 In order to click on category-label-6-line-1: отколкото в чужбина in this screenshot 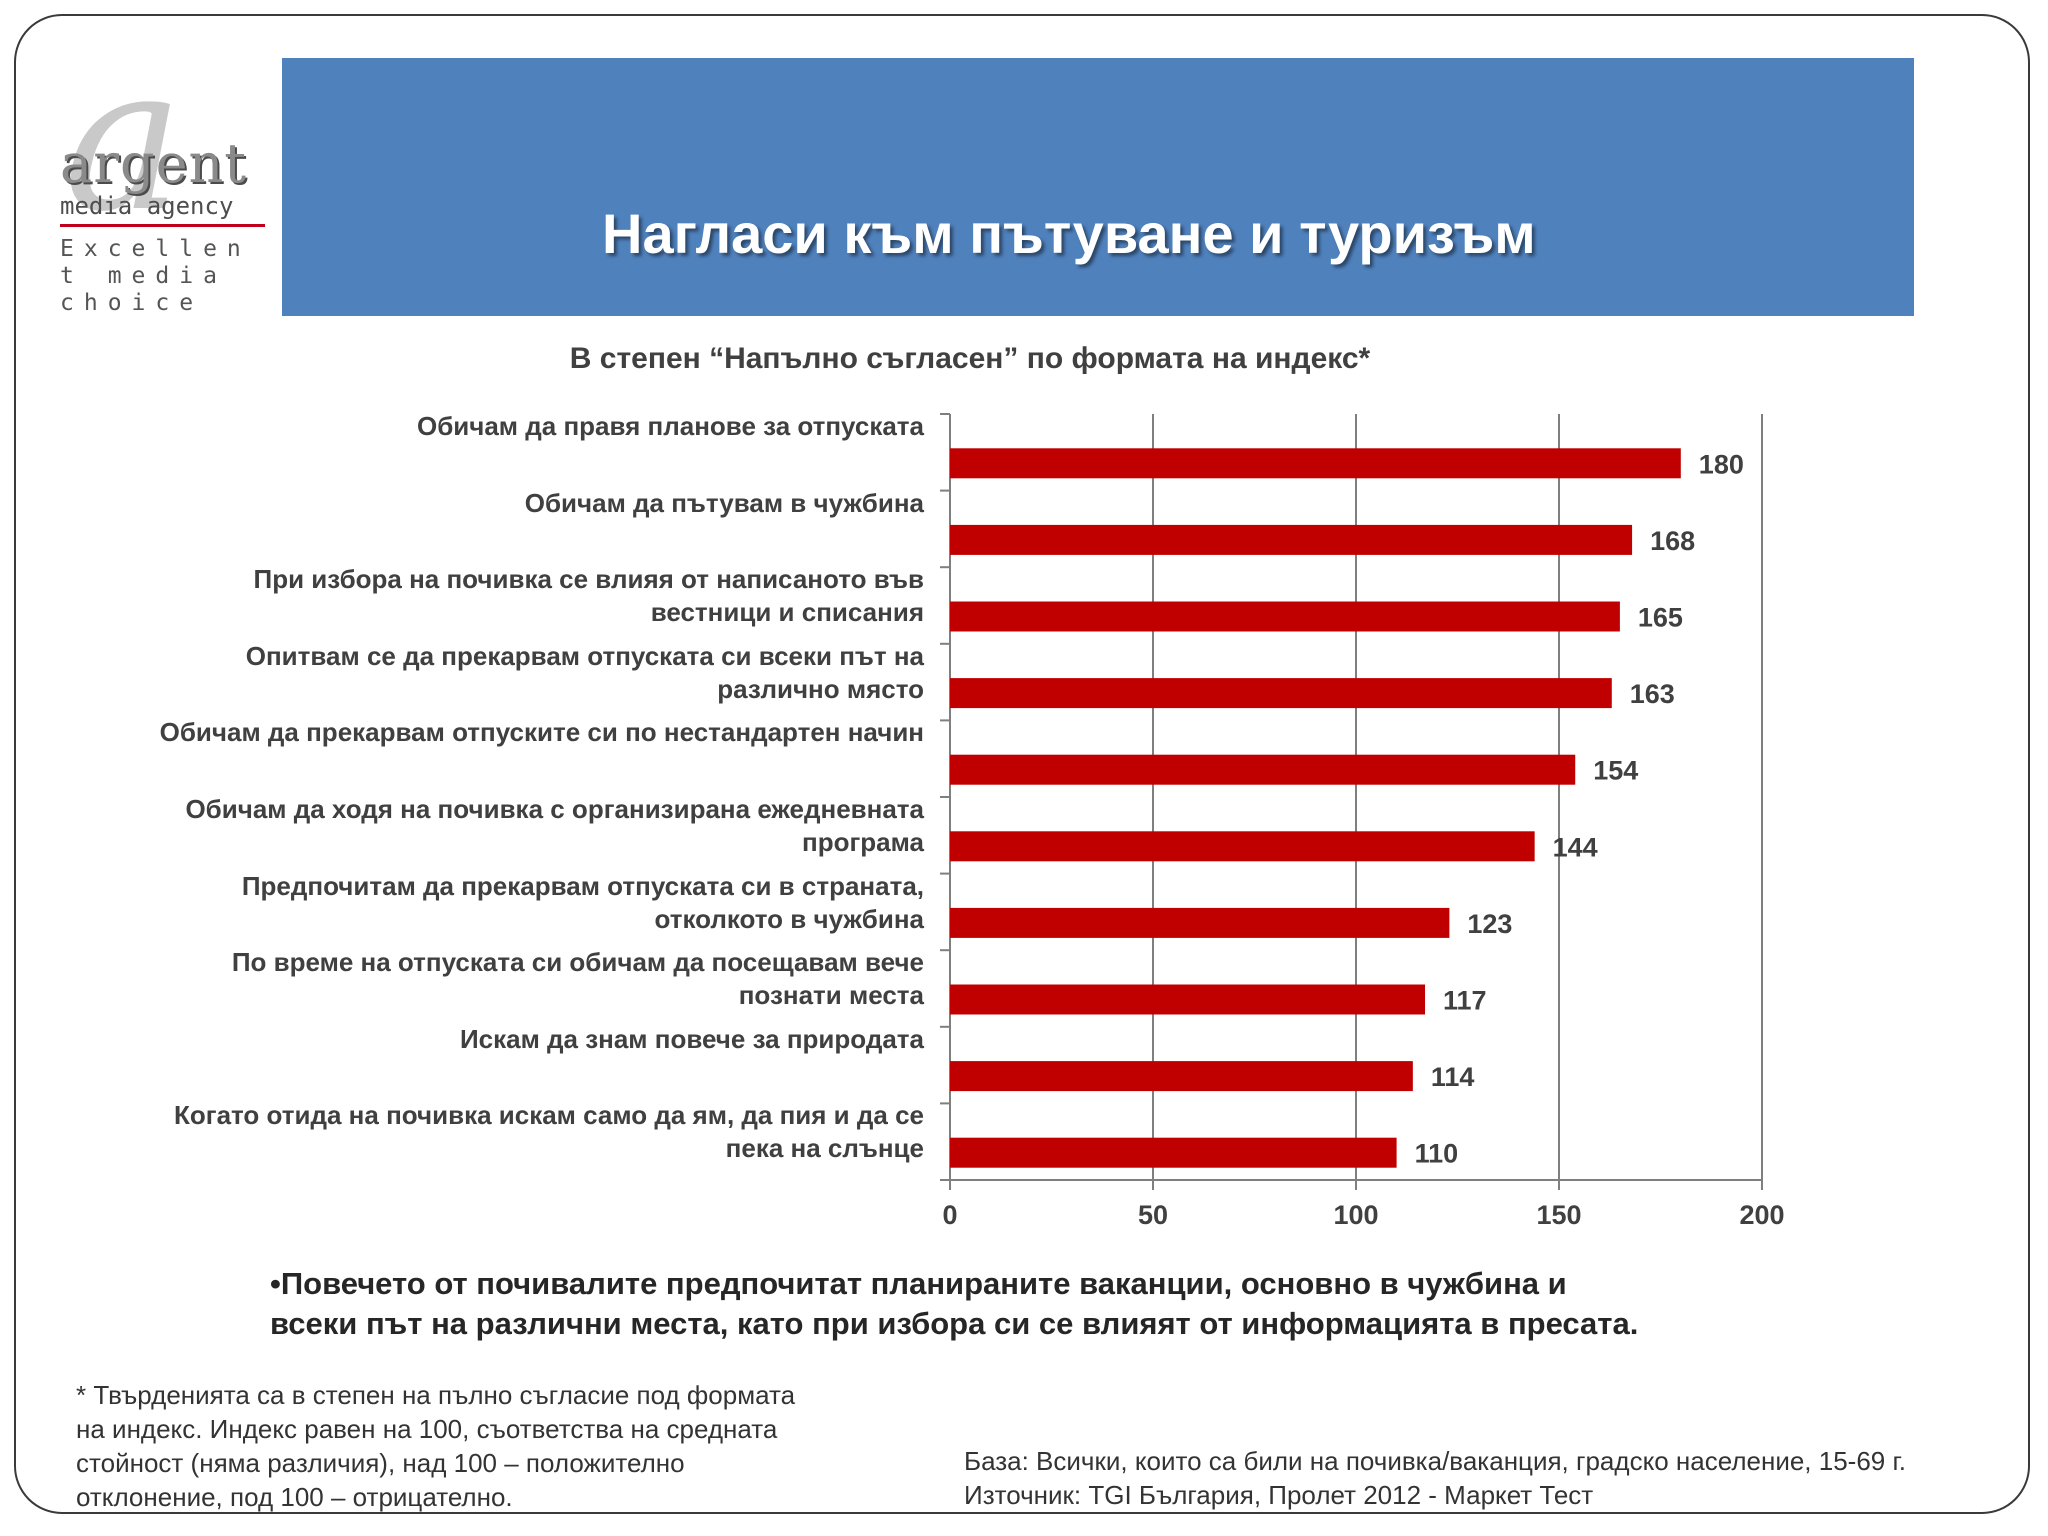, I will do `click(789, 918)`.